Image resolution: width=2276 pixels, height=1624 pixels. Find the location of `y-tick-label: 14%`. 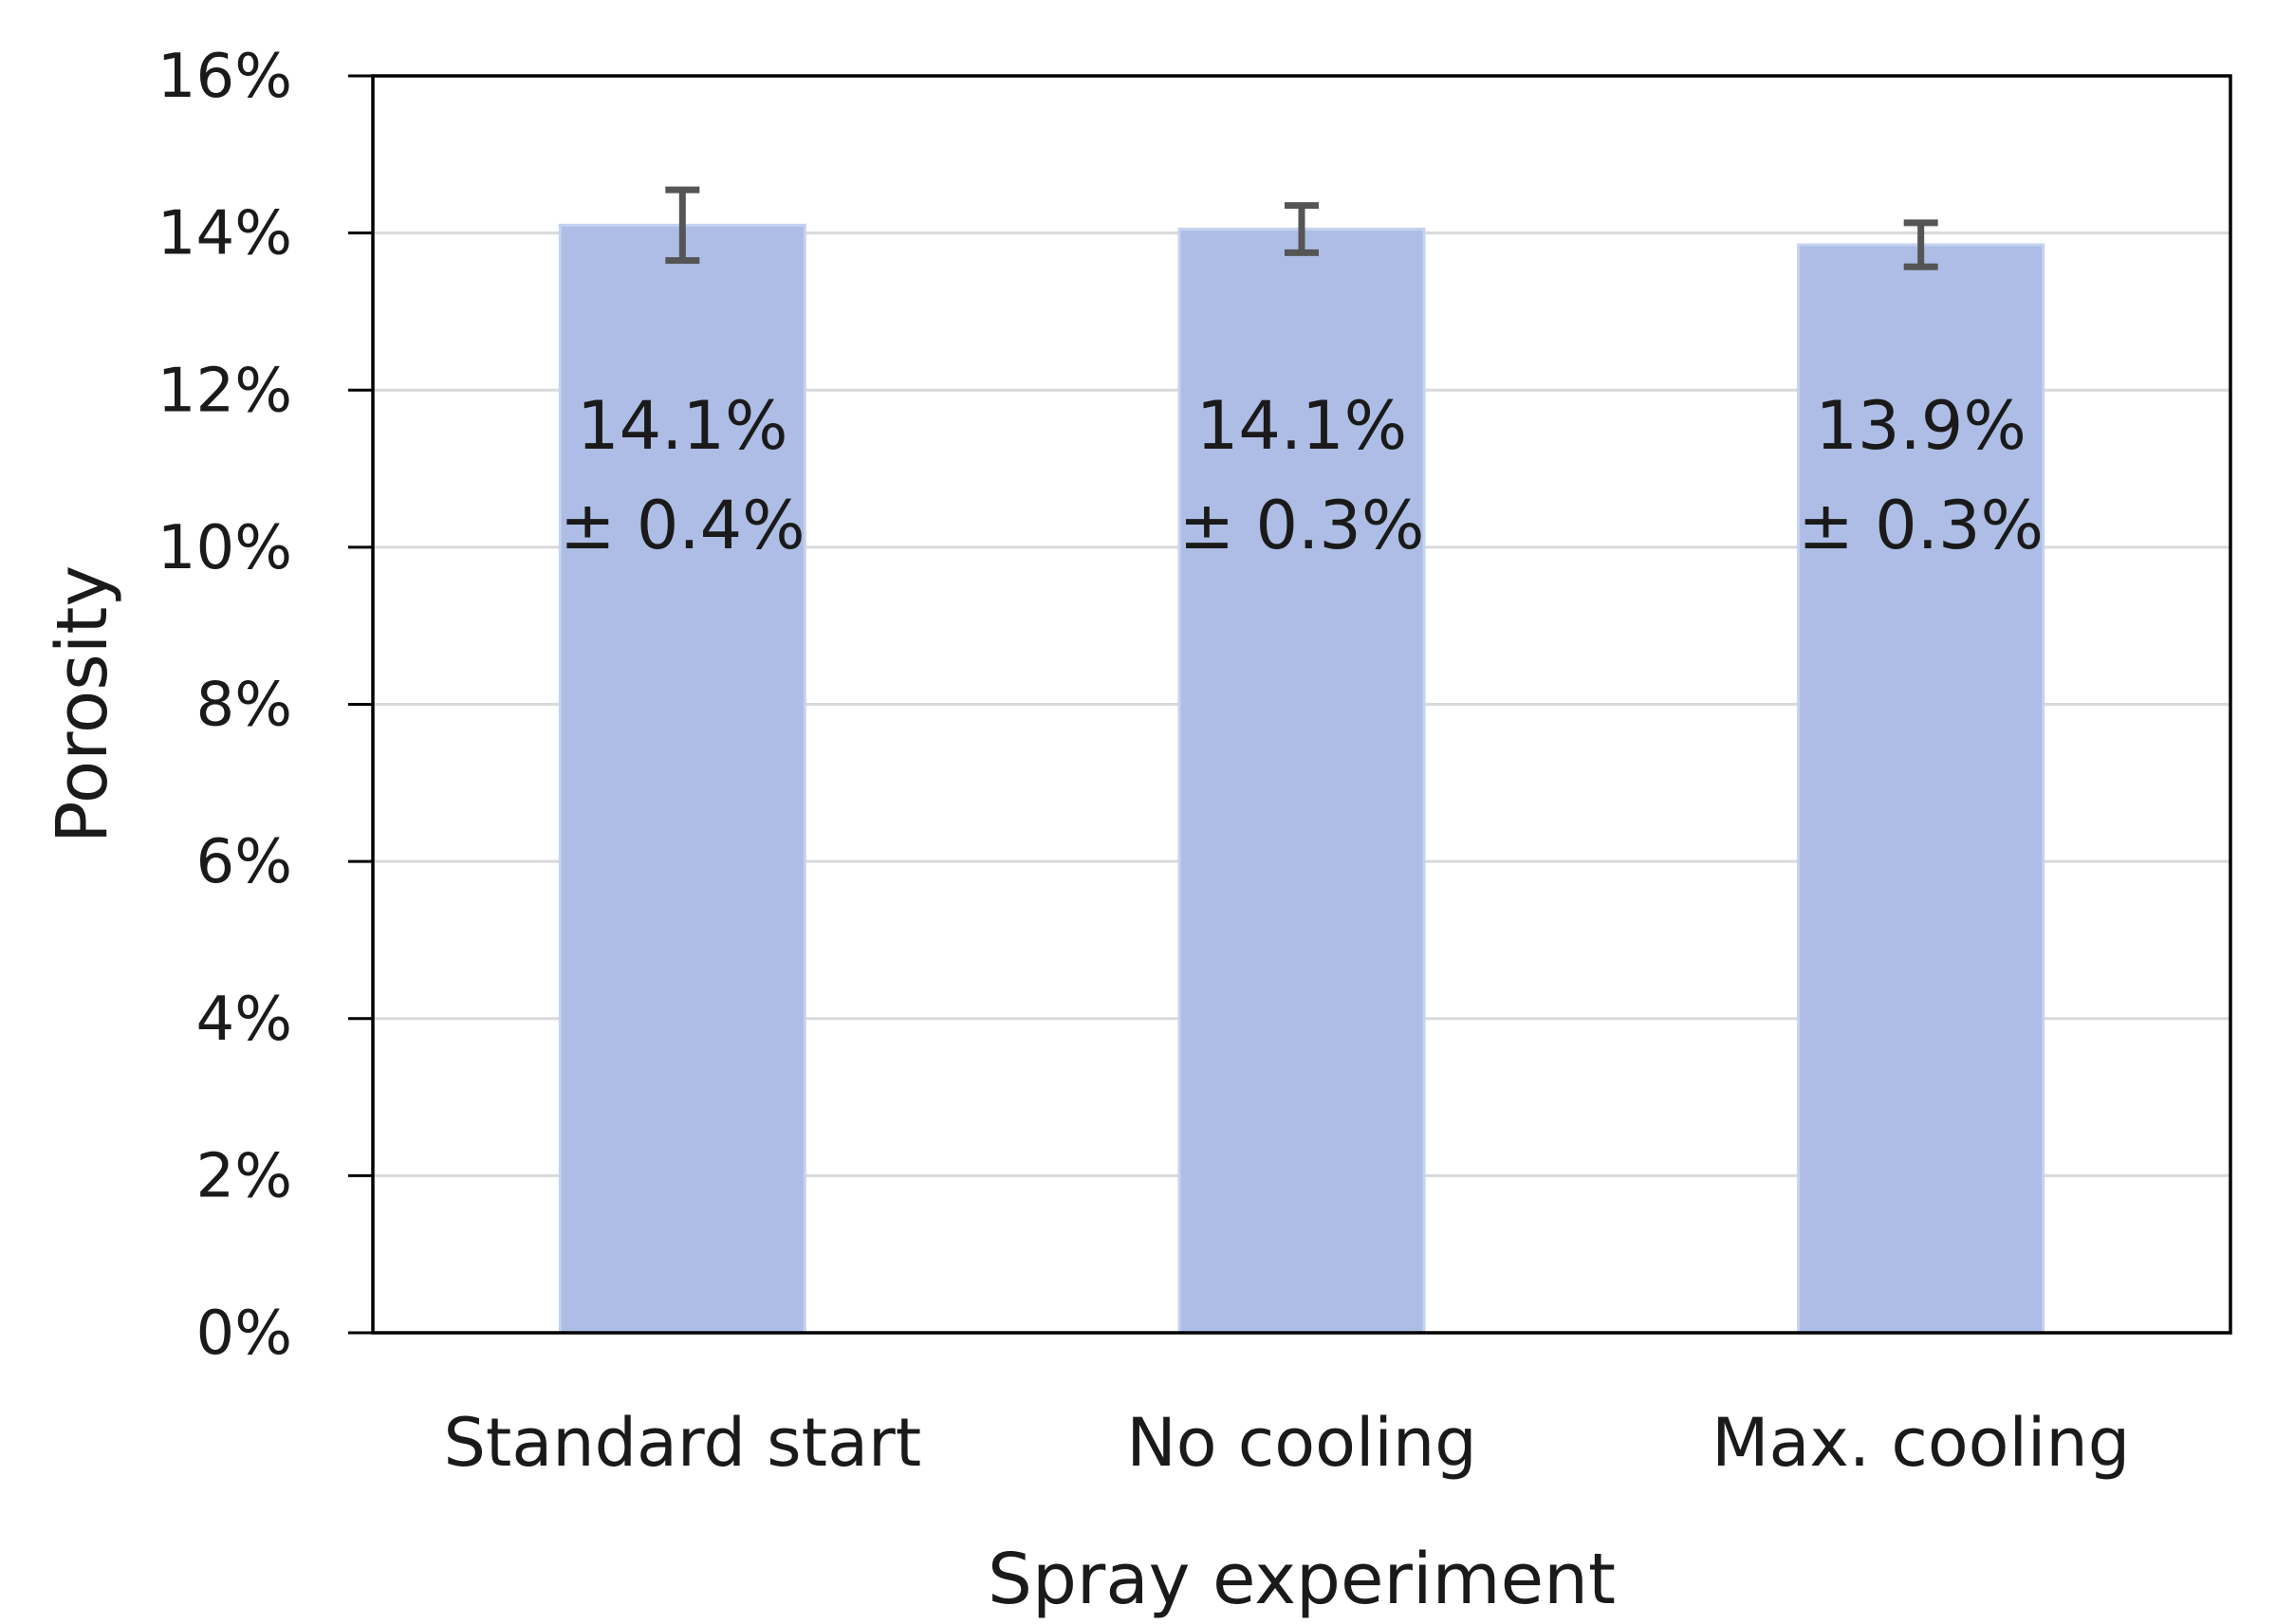

y-tick-label: 14% is located at coordinates (224, 234).